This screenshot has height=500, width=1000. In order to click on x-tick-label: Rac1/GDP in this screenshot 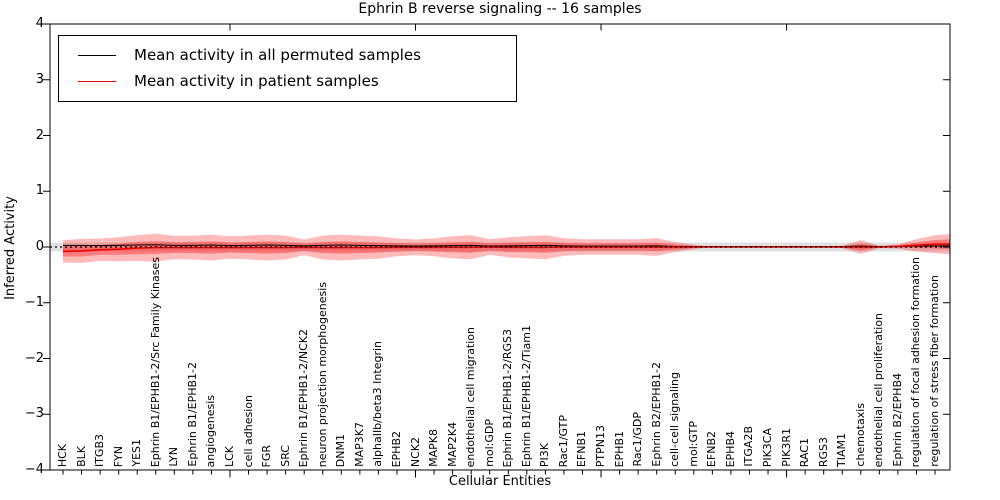, I will do `click(638, 439)`.